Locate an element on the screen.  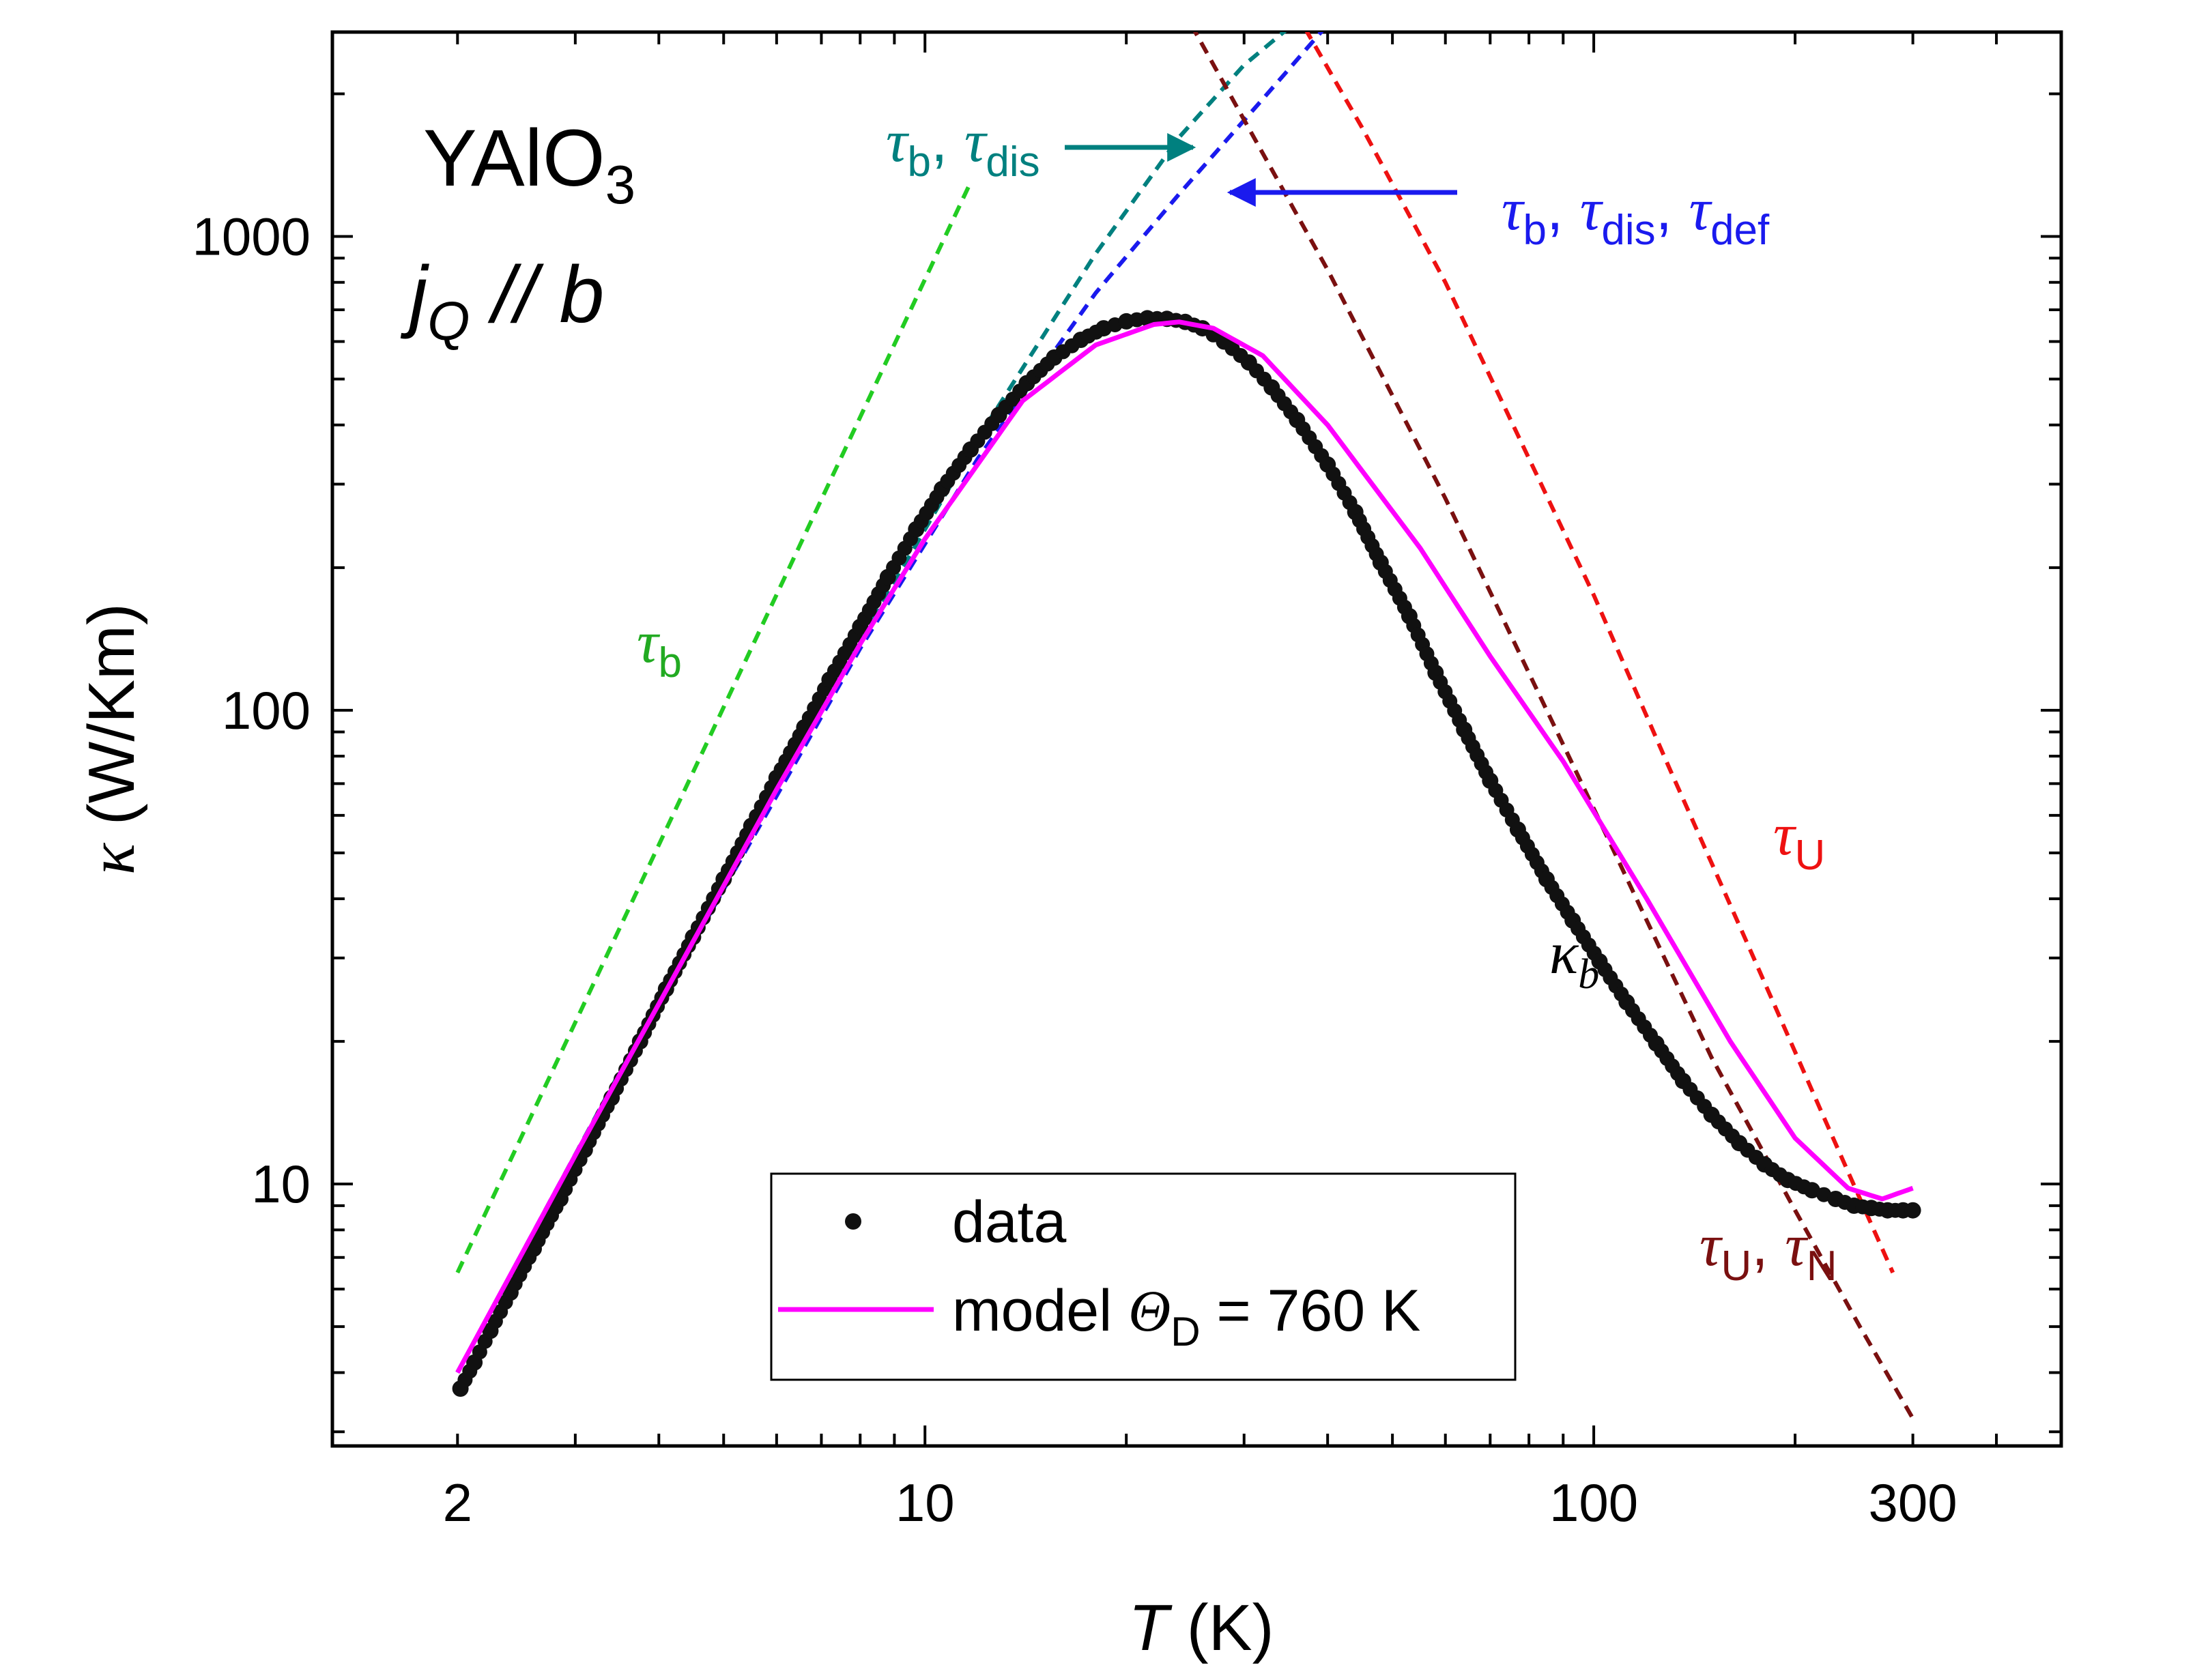
y-axis-title: κ (W/Km) is located at coordinates (112, 739).